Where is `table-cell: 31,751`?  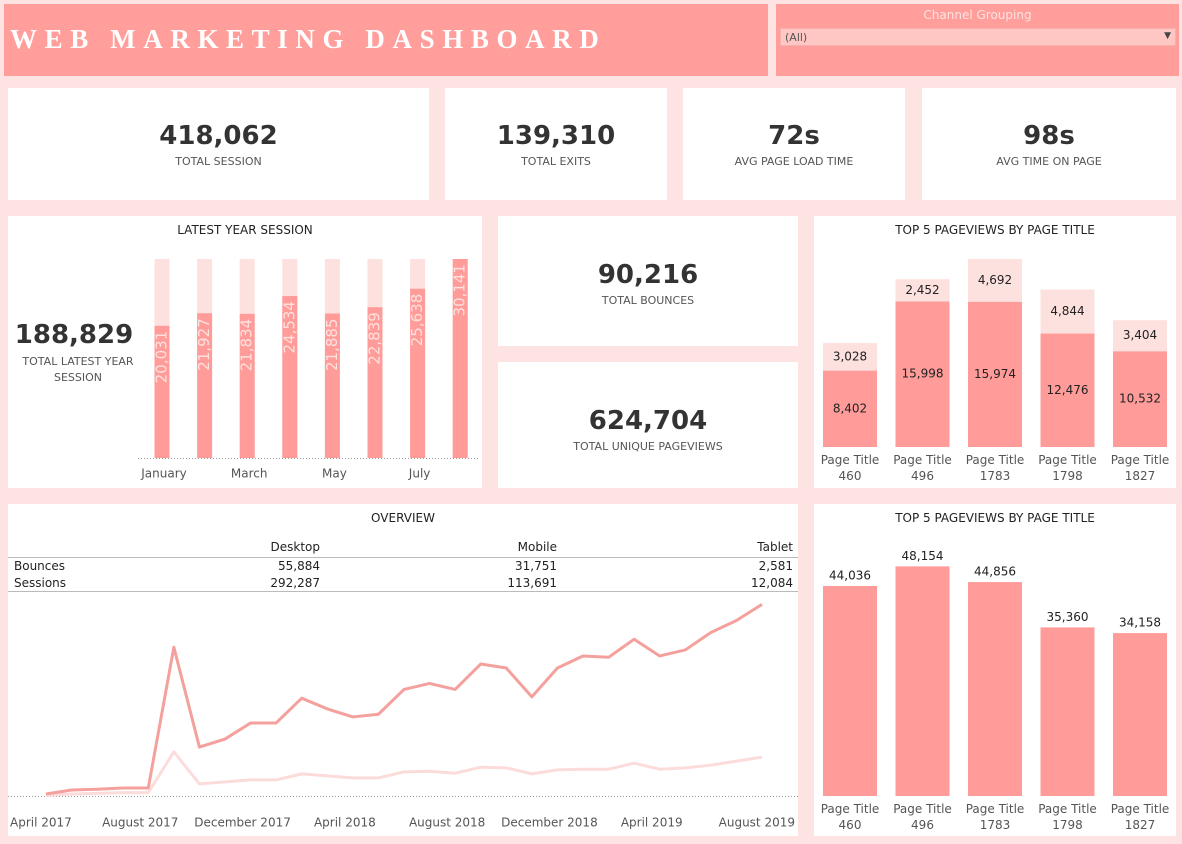 table-cell: 31,751 is located at coordinates (536, 566).